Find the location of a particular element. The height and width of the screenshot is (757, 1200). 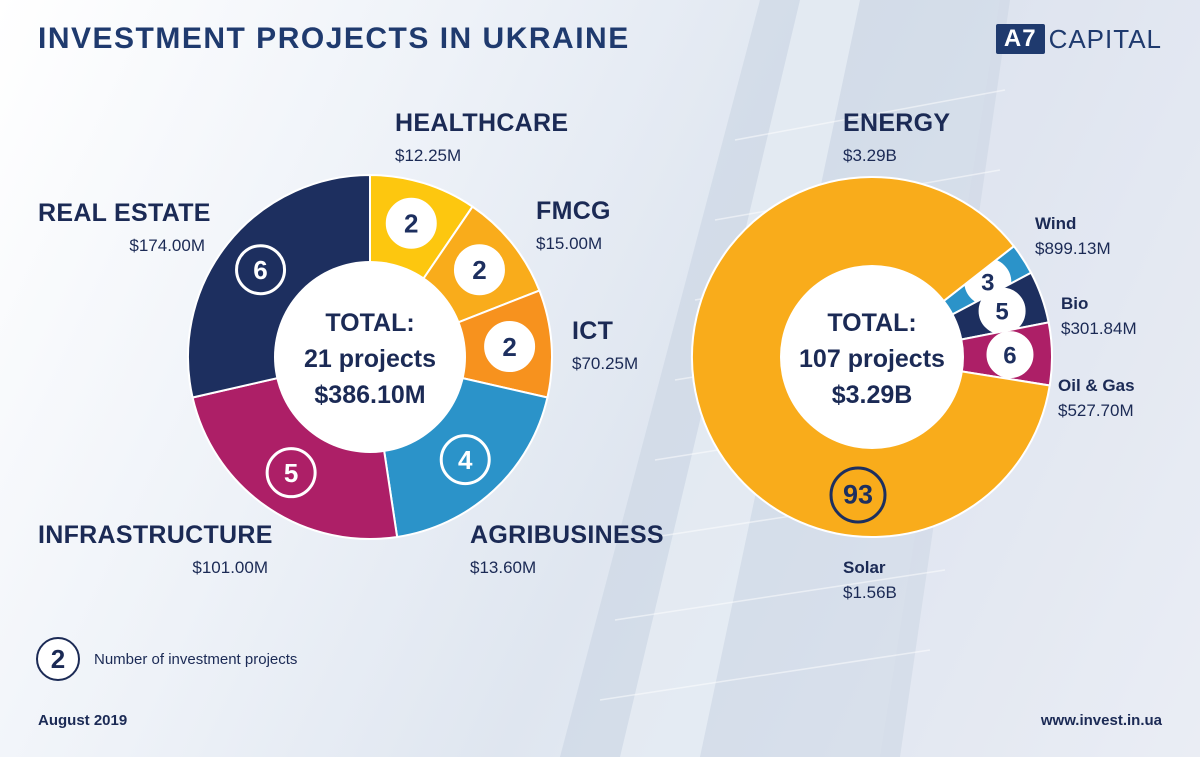

logo-mark: A7 is located at coordinates (1020, 39).